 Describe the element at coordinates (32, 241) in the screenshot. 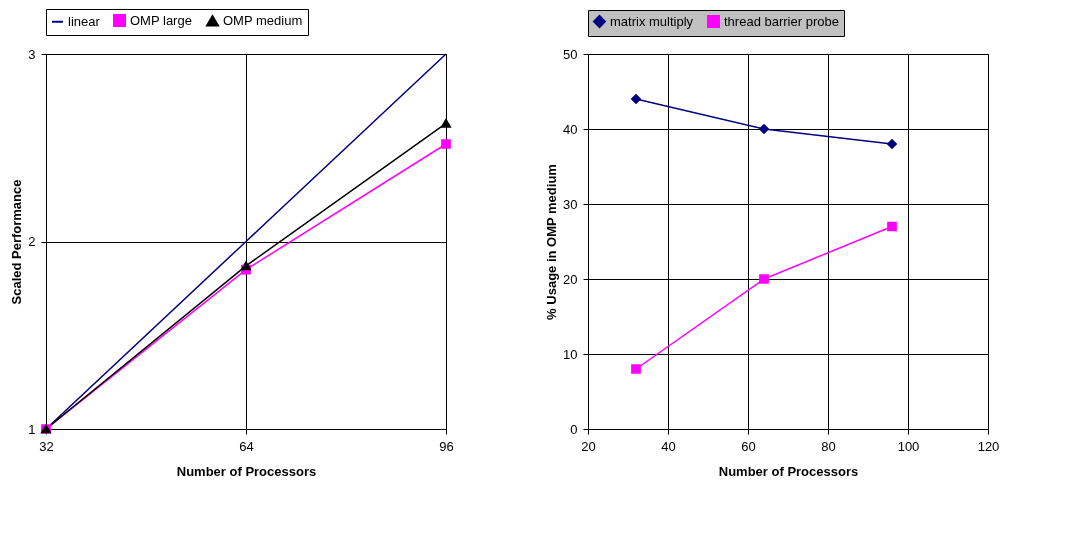

I see `y-tick-label: 2` at that location.